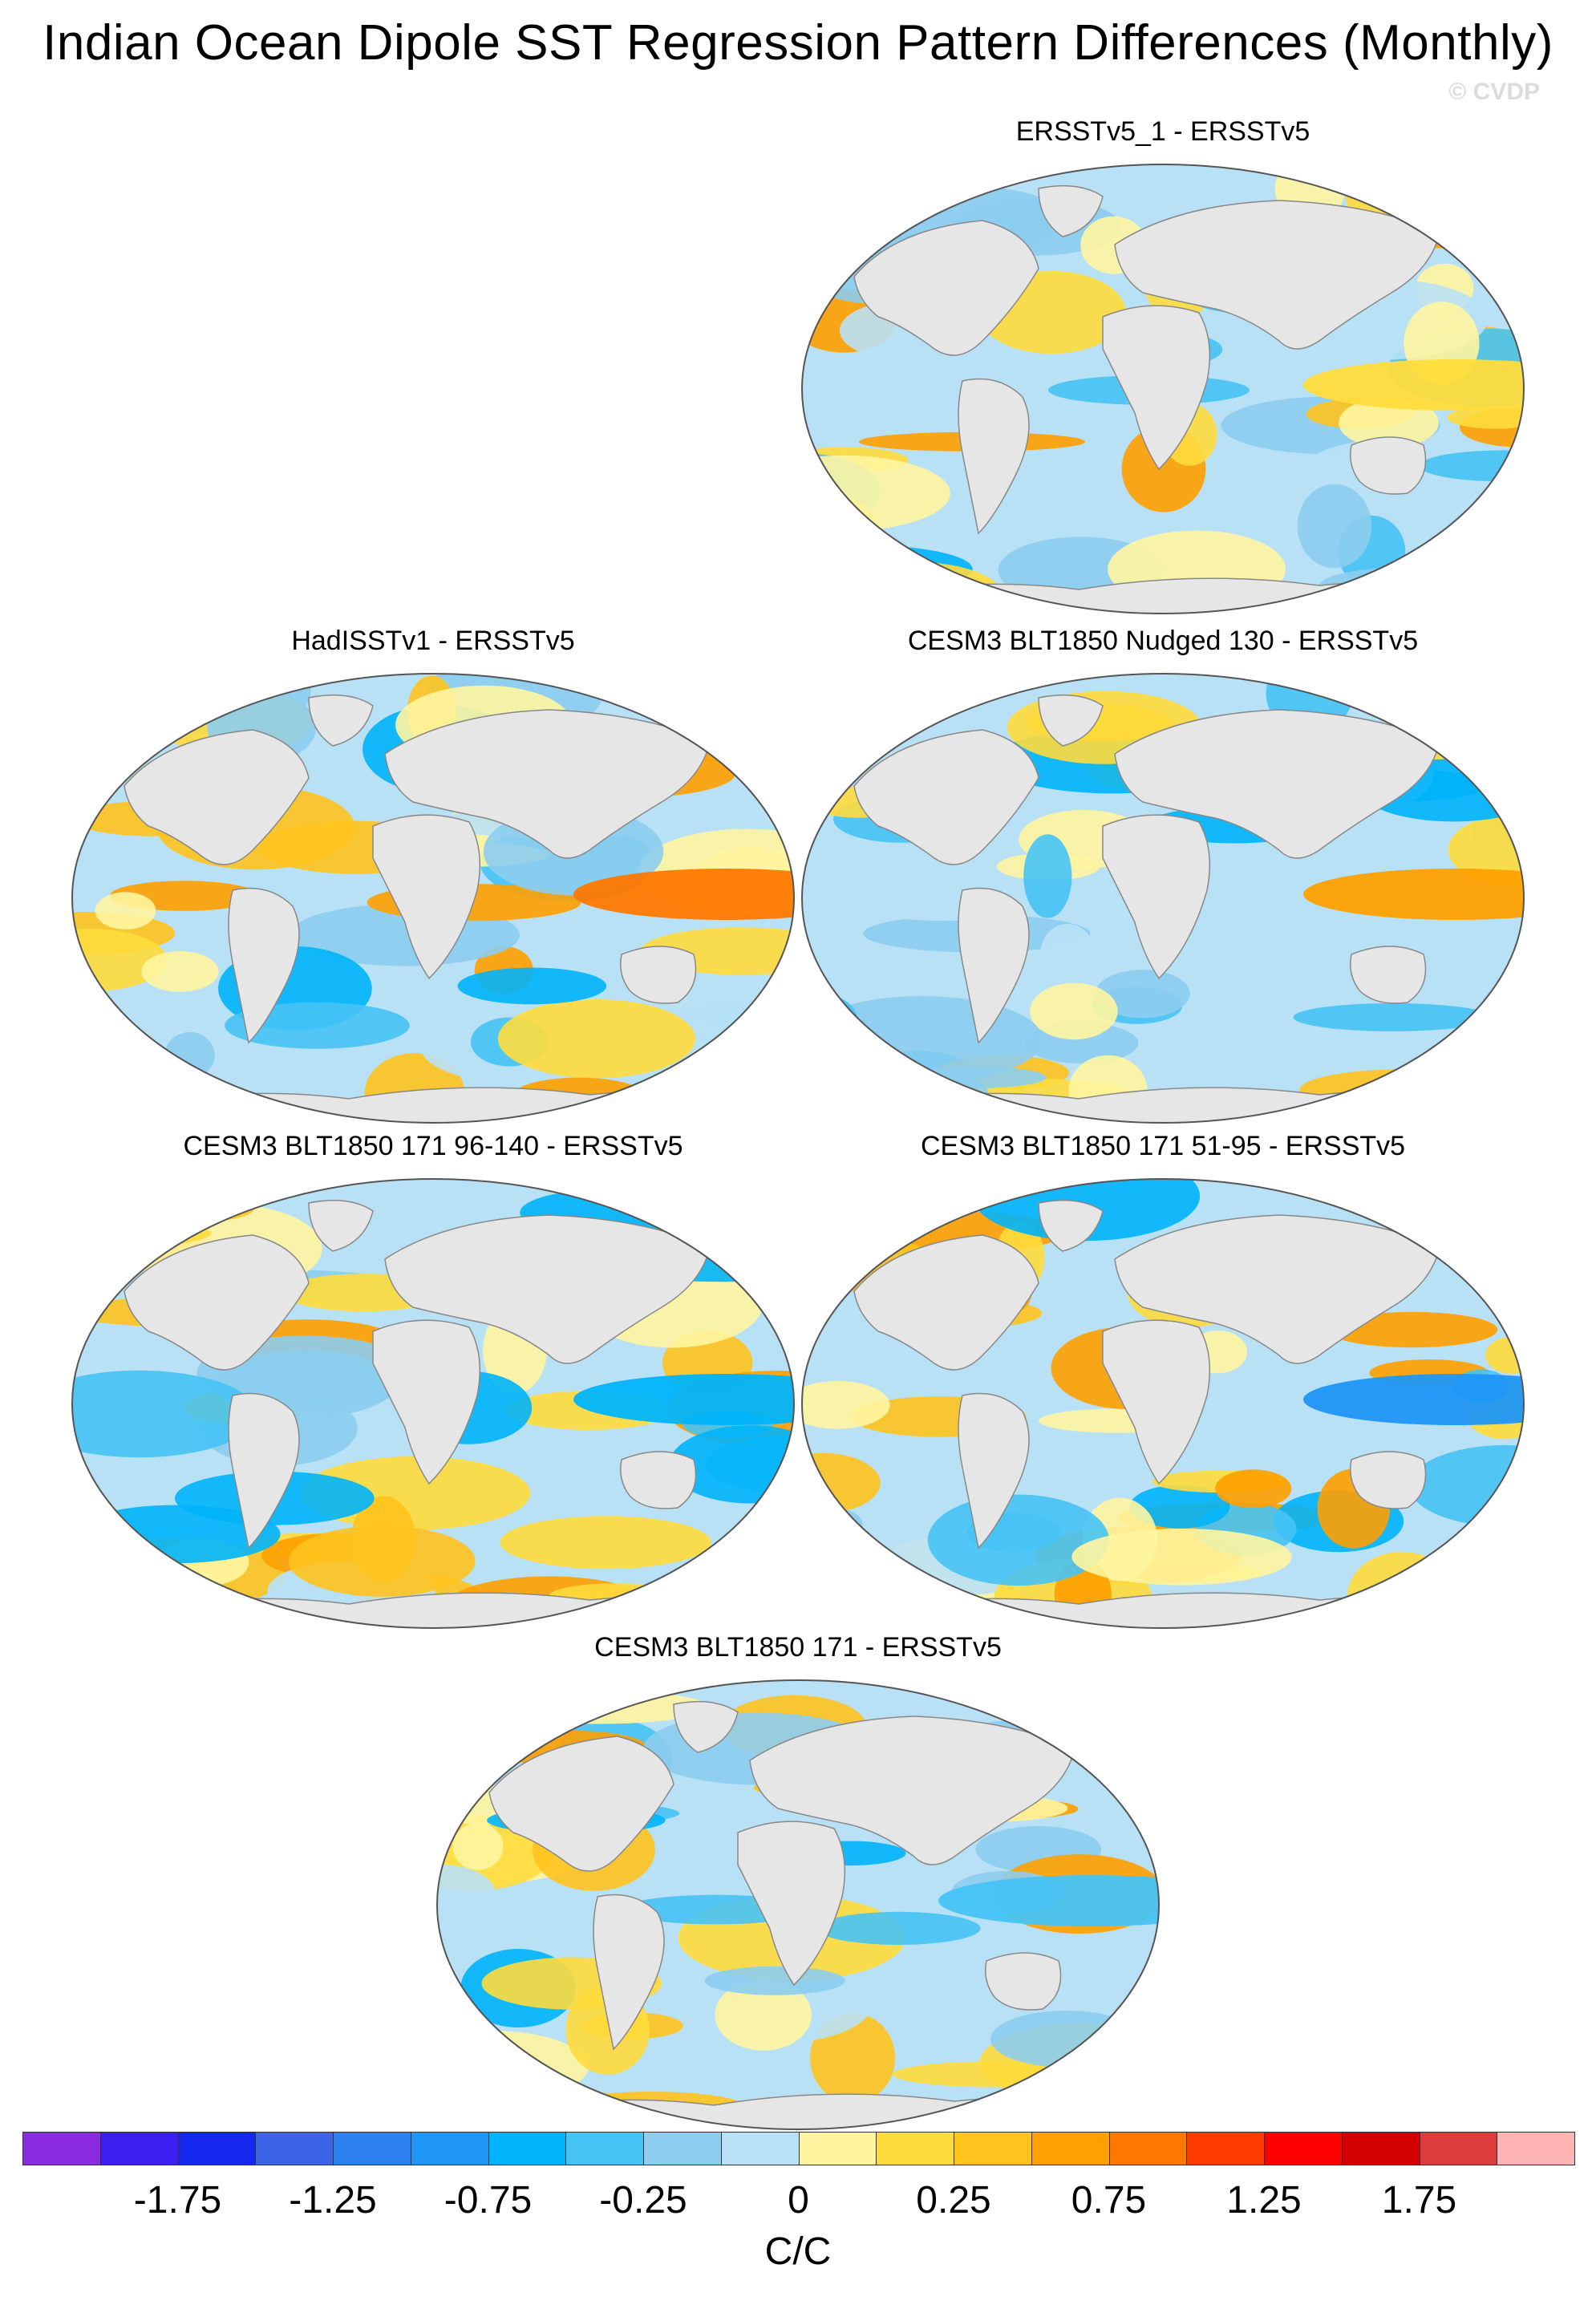 Image resolution: width=1596 pixels, height=2321 pixels. Describe the element at coordinates (1419, 2200) in the screenshot. I see `colorbar-tick-label: 1.75` at that location.